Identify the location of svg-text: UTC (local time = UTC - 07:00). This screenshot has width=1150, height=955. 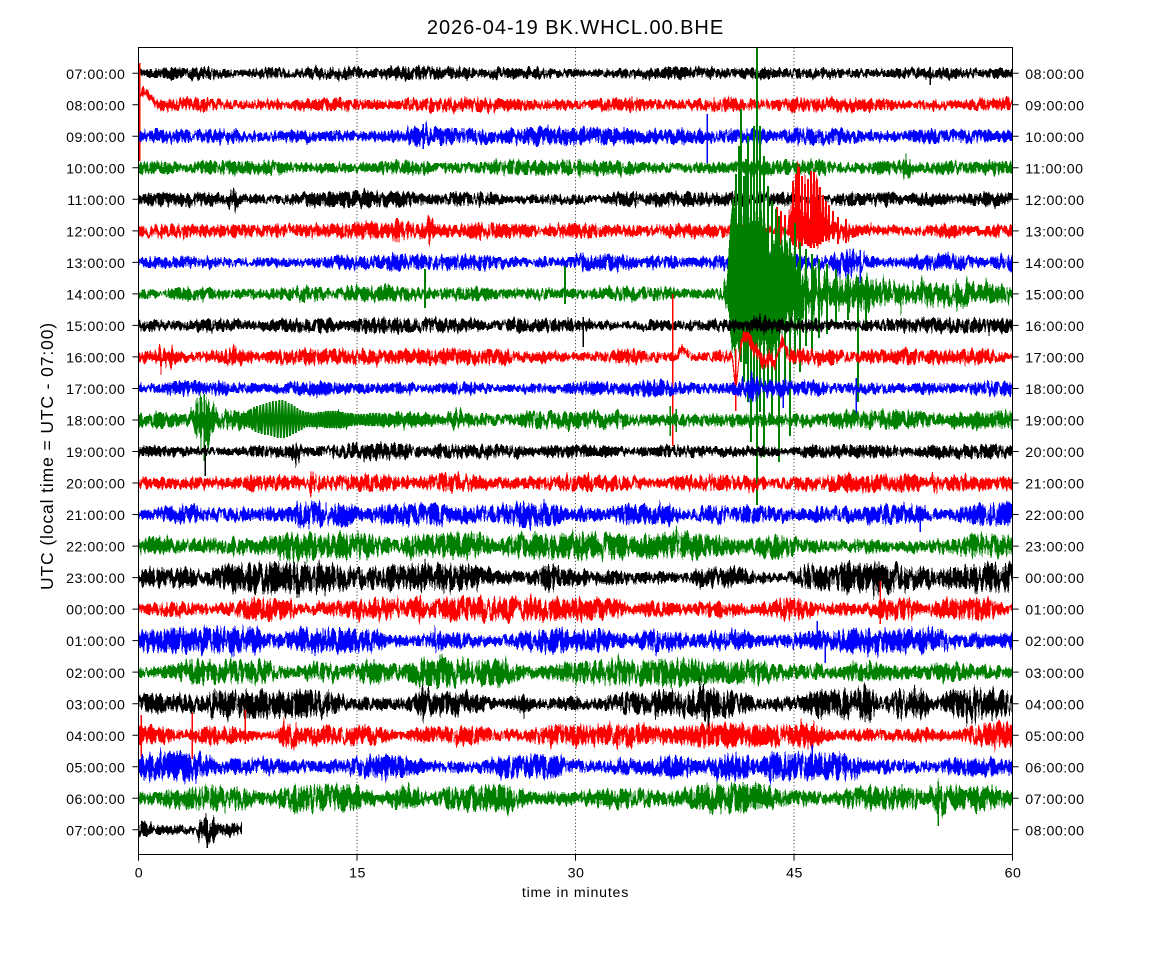
(47, 456).